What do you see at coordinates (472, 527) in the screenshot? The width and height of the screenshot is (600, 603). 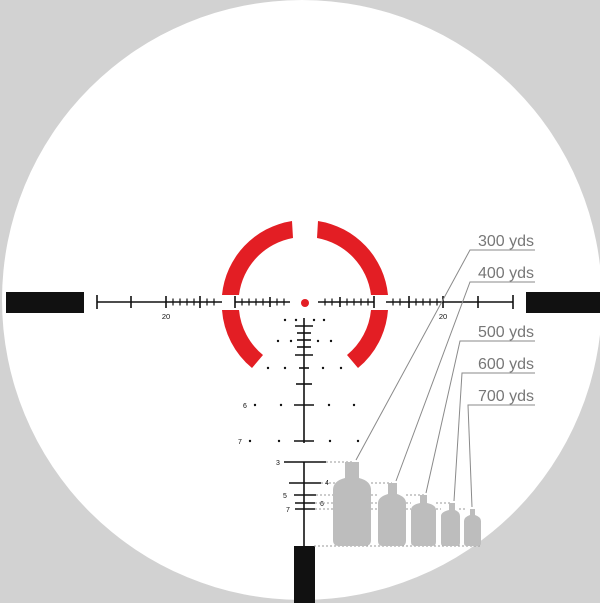 I see `target-700-yds` at bounding box center [472, 527].